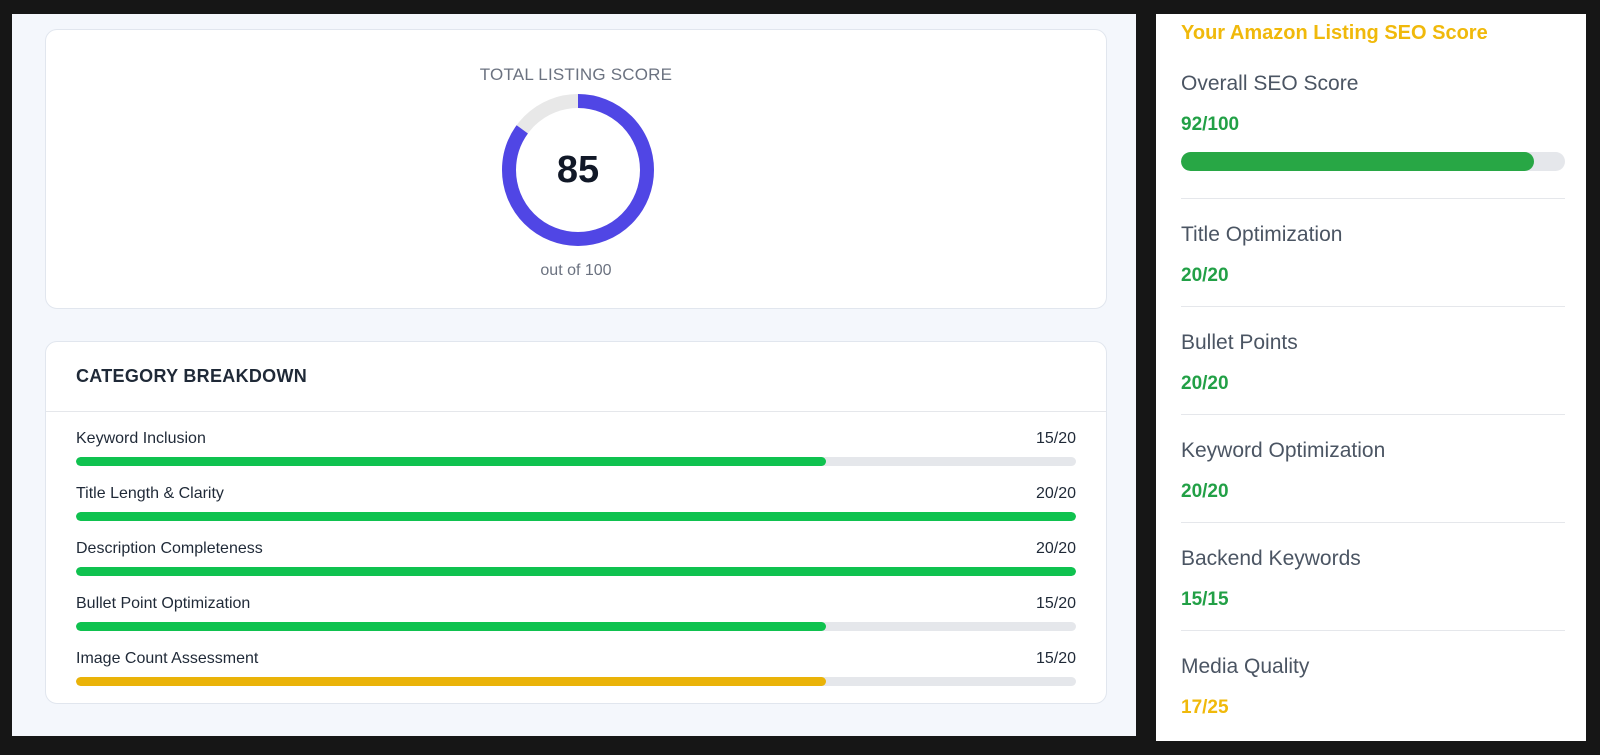 Image resolution: width=1600 pixels, height=755 pixels. I want to click on seo-panel-title: Your Amazon Listing SEO Score, so click(1334, 33).